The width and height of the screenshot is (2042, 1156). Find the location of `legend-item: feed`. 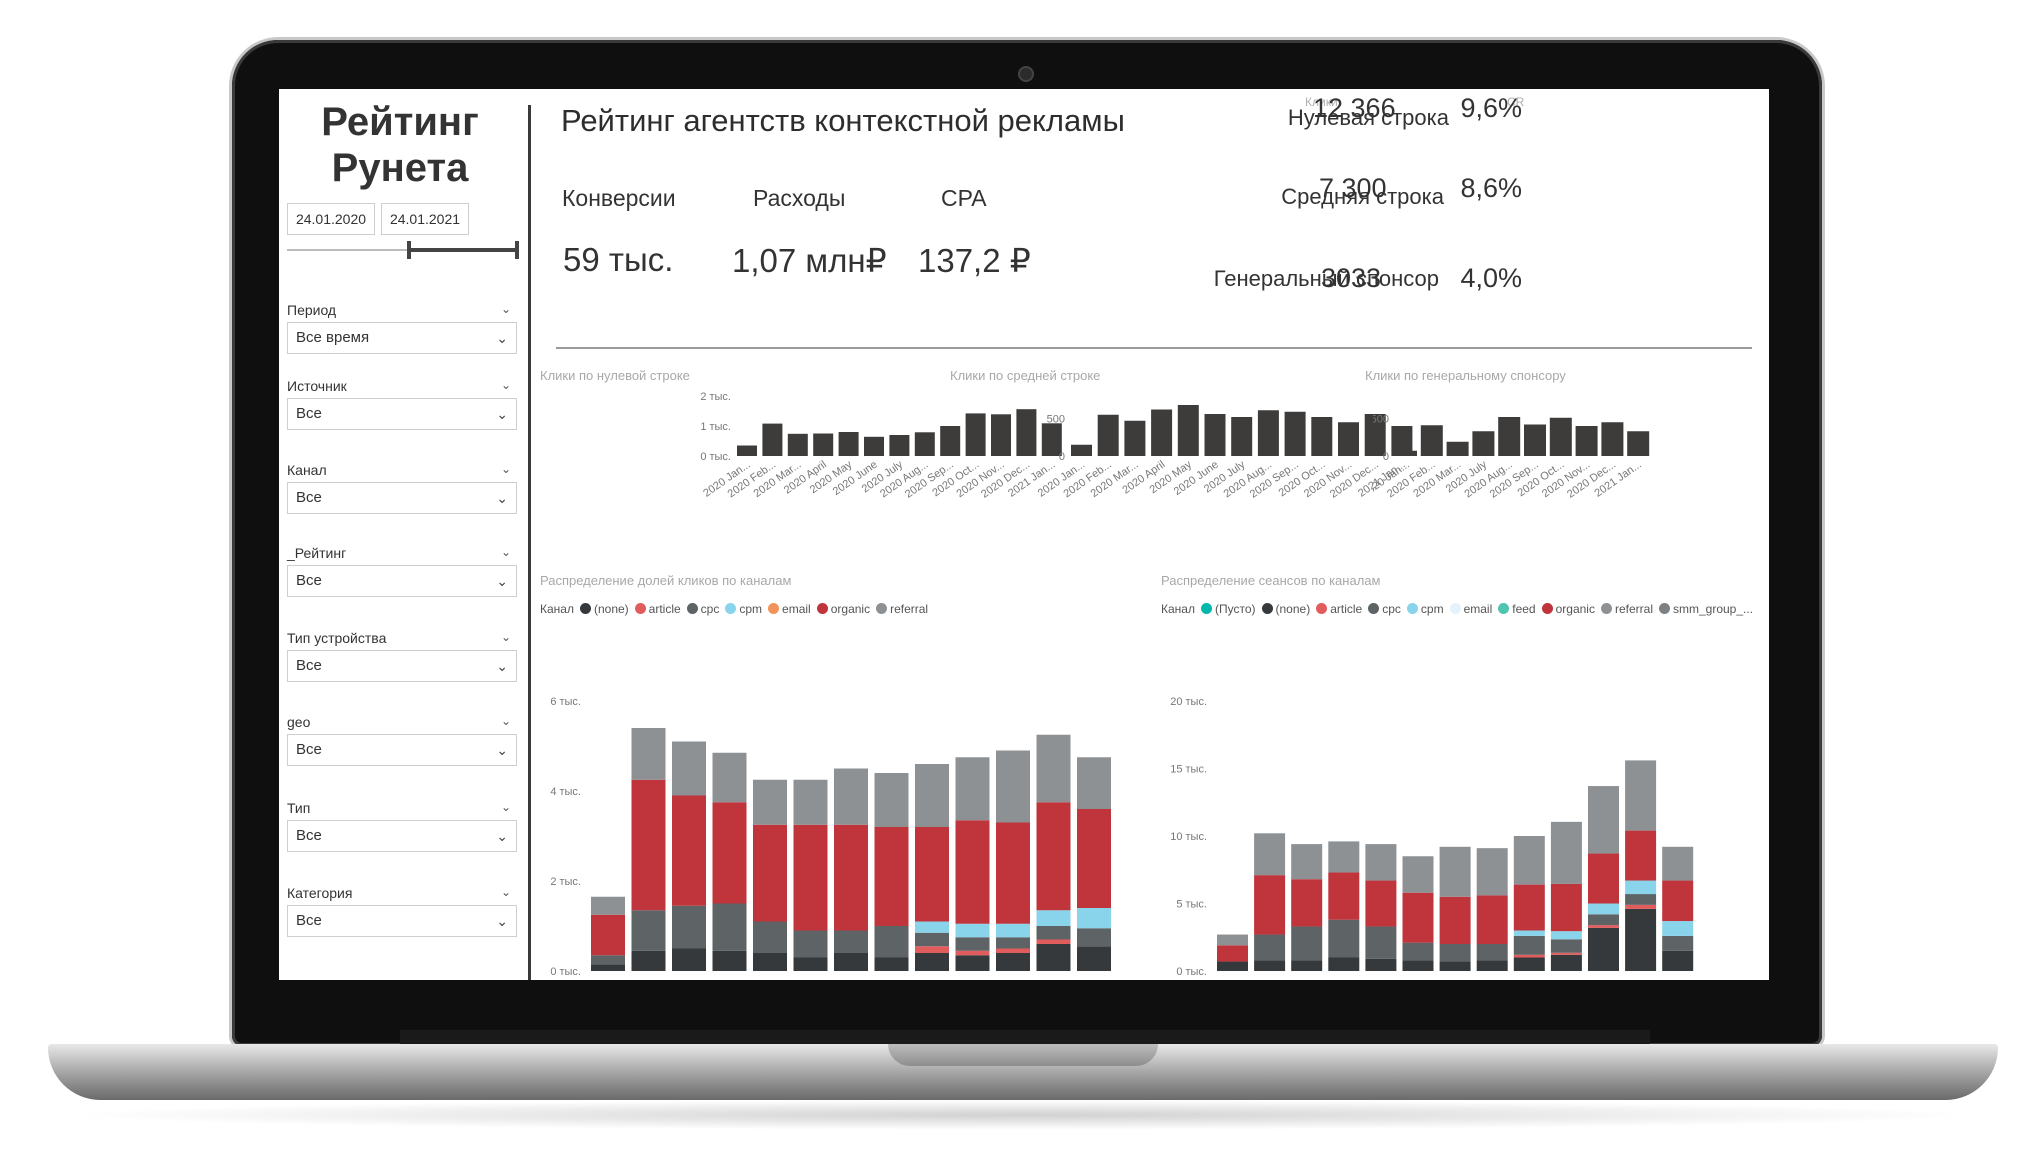

legend-item: feed is located at coordinates (1524, 609).